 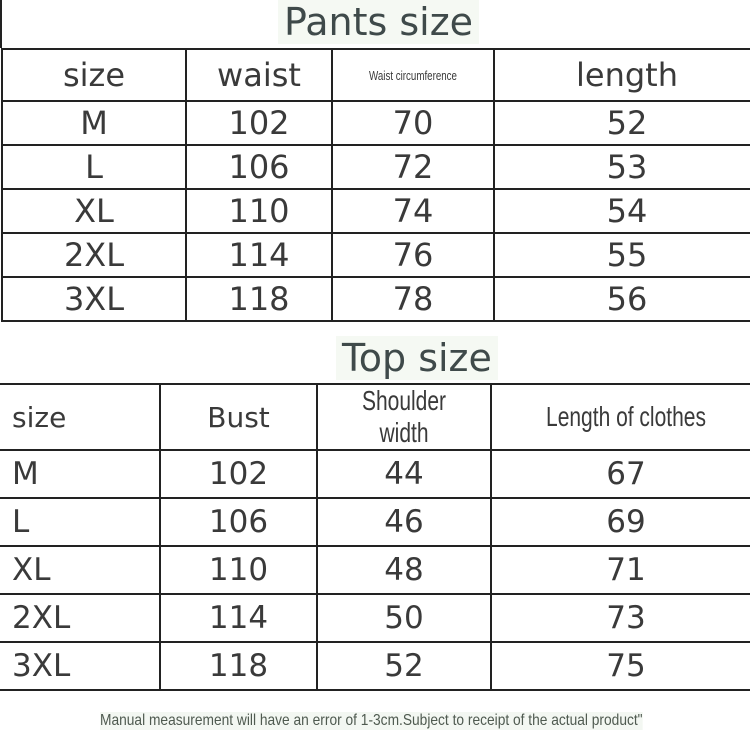 What do you see at coordinates (620, 618) in the screenshot?
I see `cell: 73` at bounding box center [620, 618].